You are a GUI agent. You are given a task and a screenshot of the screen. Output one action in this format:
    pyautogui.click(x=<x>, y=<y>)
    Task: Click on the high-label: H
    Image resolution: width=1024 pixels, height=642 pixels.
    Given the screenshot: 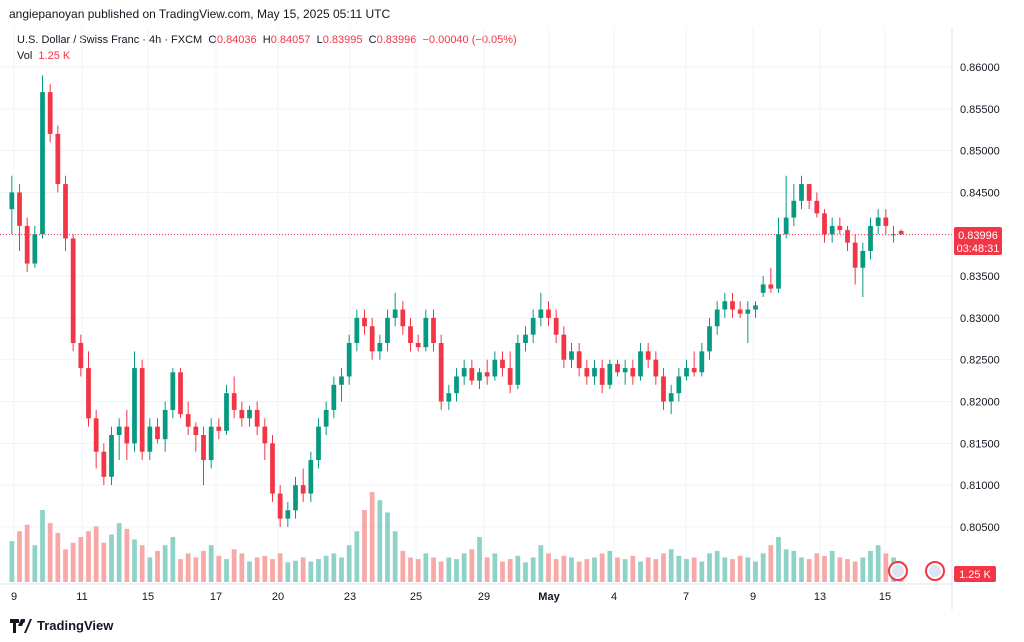 What is the action you would take?
    pyautogui.click(x=266, y=40)
    